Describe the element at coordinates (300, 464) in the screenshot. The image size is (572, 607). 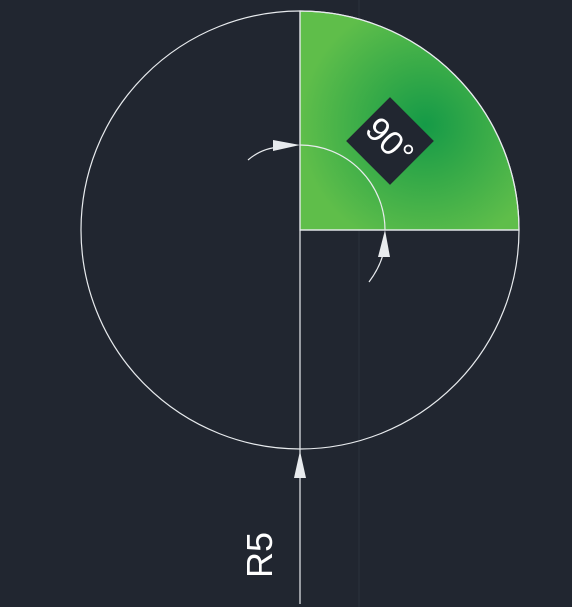
I see `radius-arrowhead-icon` at that location.